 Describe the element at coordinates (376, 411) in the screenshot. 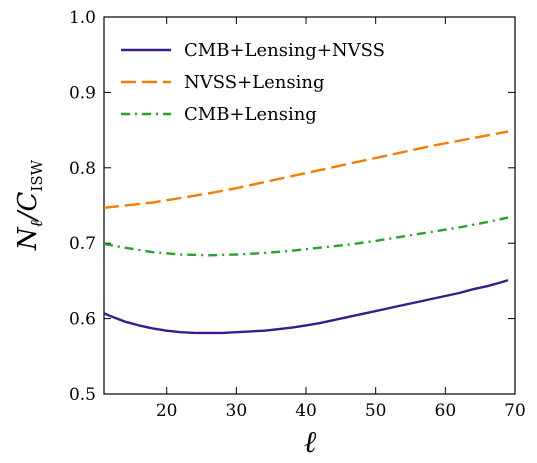

I see `x-tick-label: 50` at that location.